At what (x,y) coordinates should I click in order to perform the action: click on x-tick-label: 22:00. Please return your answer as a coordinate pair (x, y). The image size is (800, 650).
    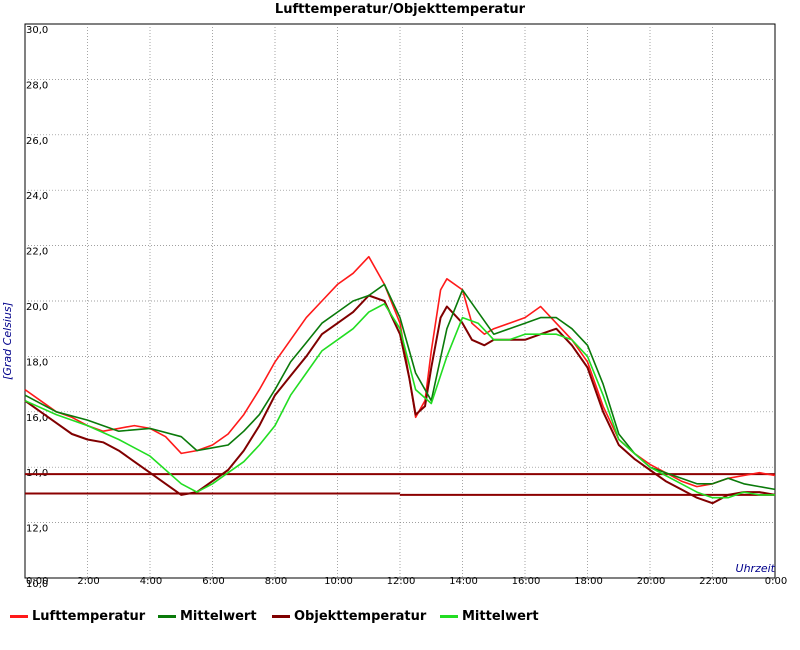
    Looking at the image, I should click on (713, 581).